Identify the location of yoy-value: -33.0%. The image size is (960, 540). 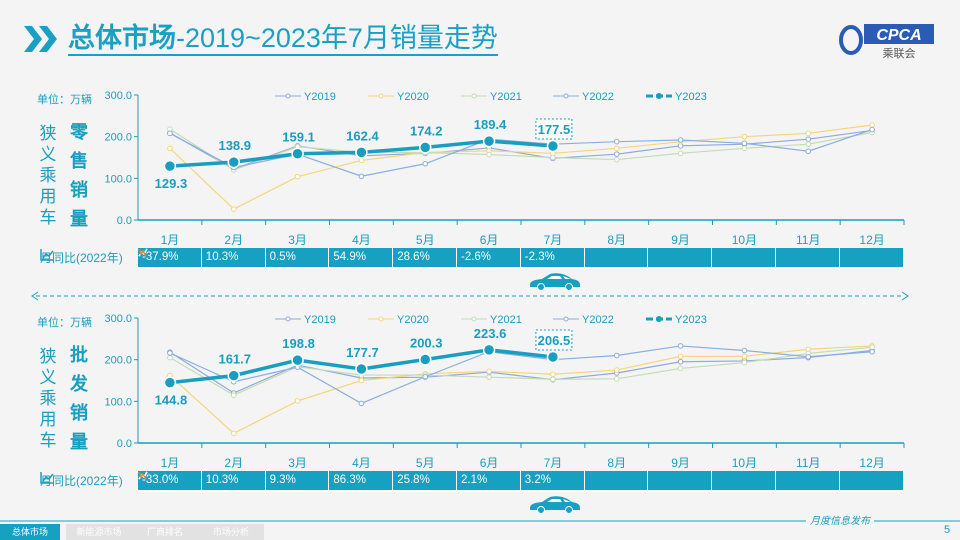
(160, 480).